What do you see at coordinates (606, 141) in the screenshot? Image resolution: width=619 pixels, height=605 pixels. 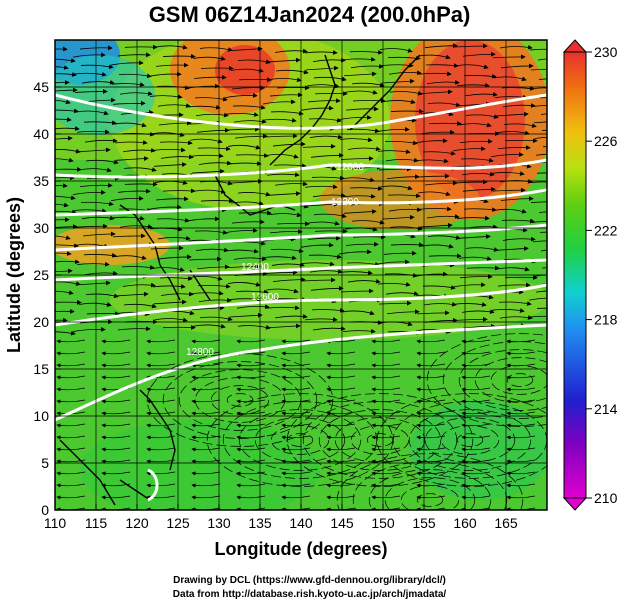 I see `colorbar-tick-label: 226` at bounding box center [606, 141].